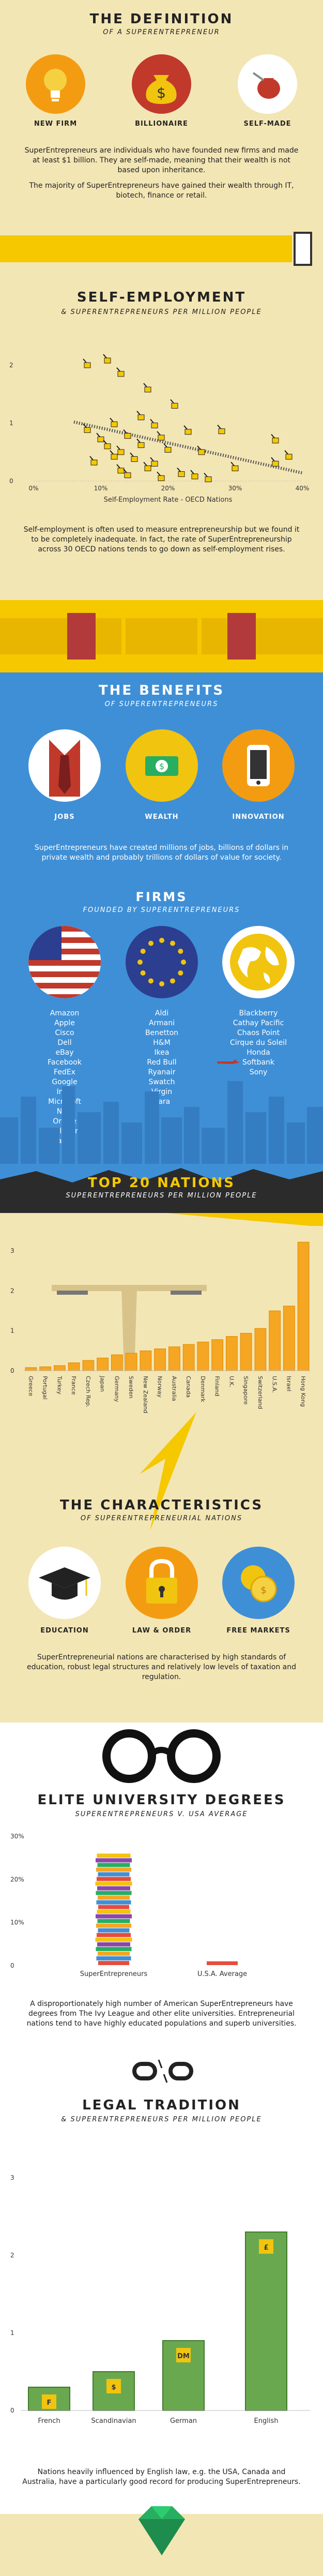 The width and height of the screenshot is (323, 2576). I want to click on firm-name: Facebook, so click(65, 1062).